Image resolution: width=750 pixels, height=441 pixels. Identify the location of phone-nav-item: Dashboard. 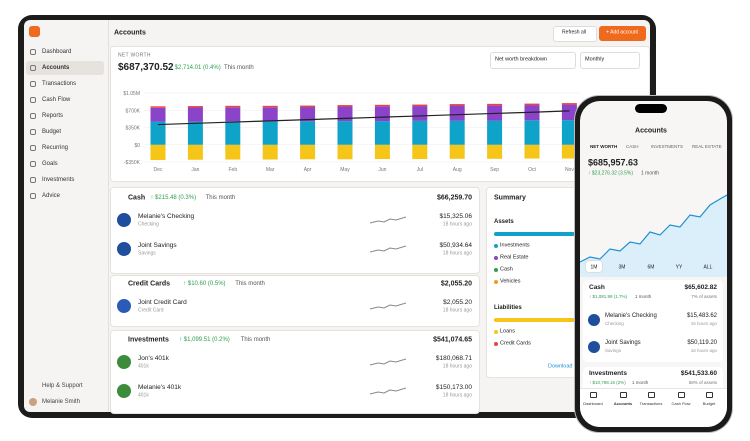
(593, 403).